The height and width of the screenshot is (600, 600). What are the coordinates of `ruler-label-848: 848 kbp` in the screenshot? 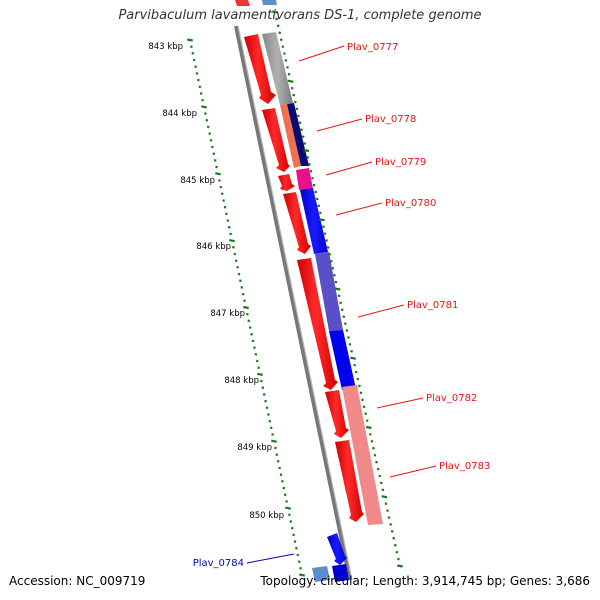 It's located at (241, 381).